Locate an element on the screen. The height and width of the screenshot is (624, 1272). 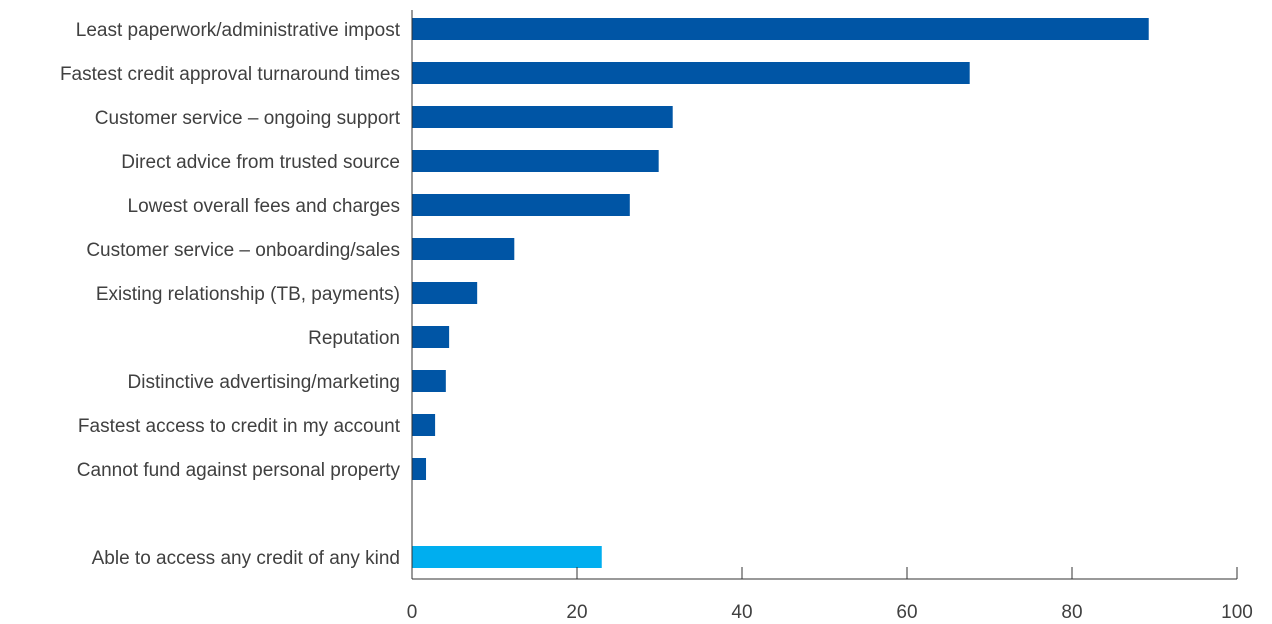
category-label-5: Customer service – onboarding/sales is located at coordinates (243, 250).